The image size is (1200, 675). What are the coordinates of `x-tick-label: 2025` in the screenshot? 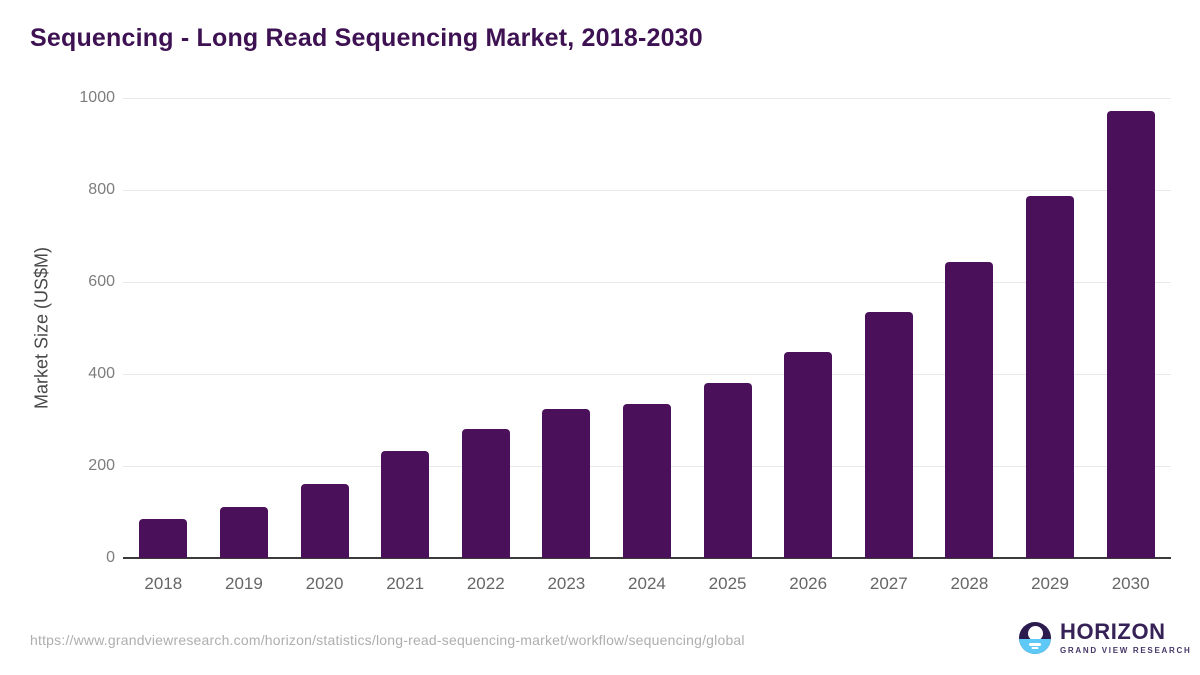 It's located at (727, 583).